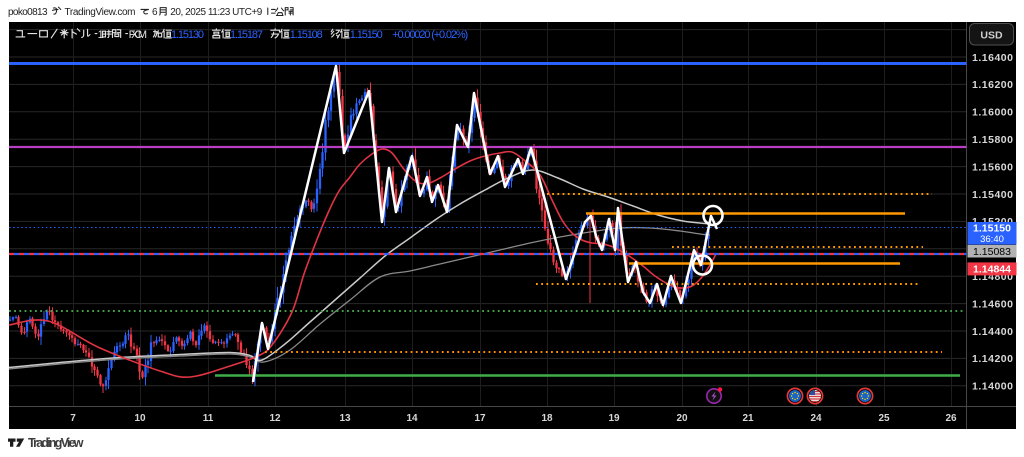  What do you see at coordinates (306, 35) in the screenshot?
I see `svg-text: 1.15108` at bounding box center [306, 35].